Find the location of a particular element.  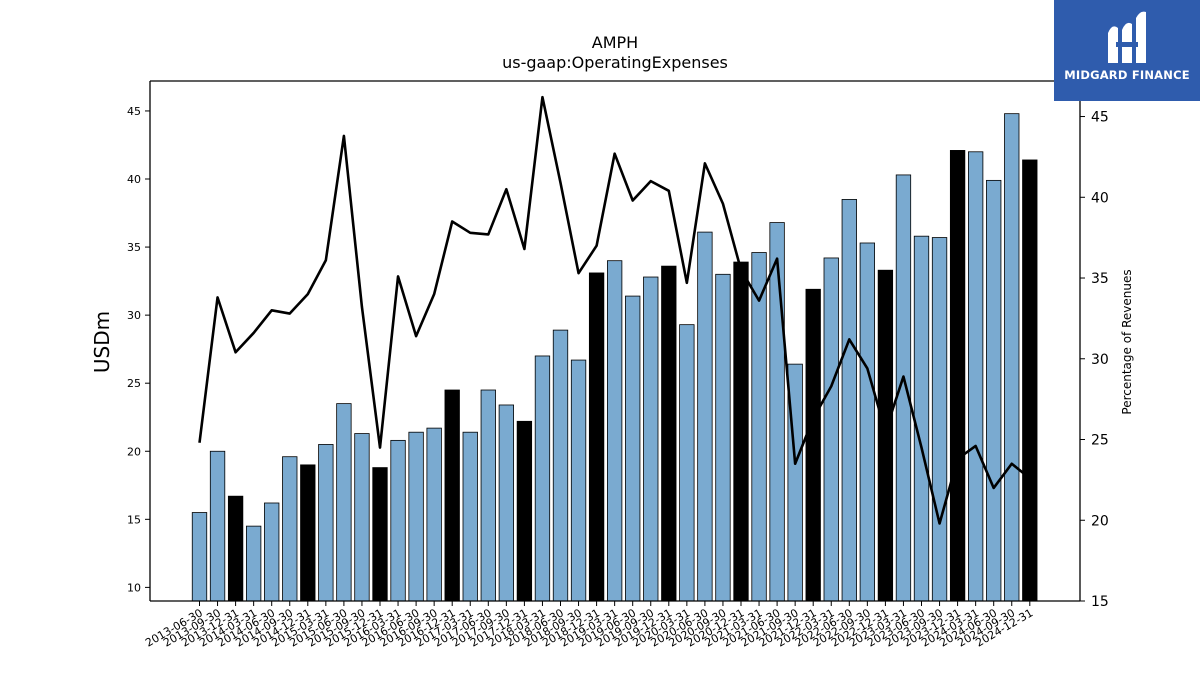

y2-axis-label: Percentage of Revenues is located at coordinates (1127, 341).